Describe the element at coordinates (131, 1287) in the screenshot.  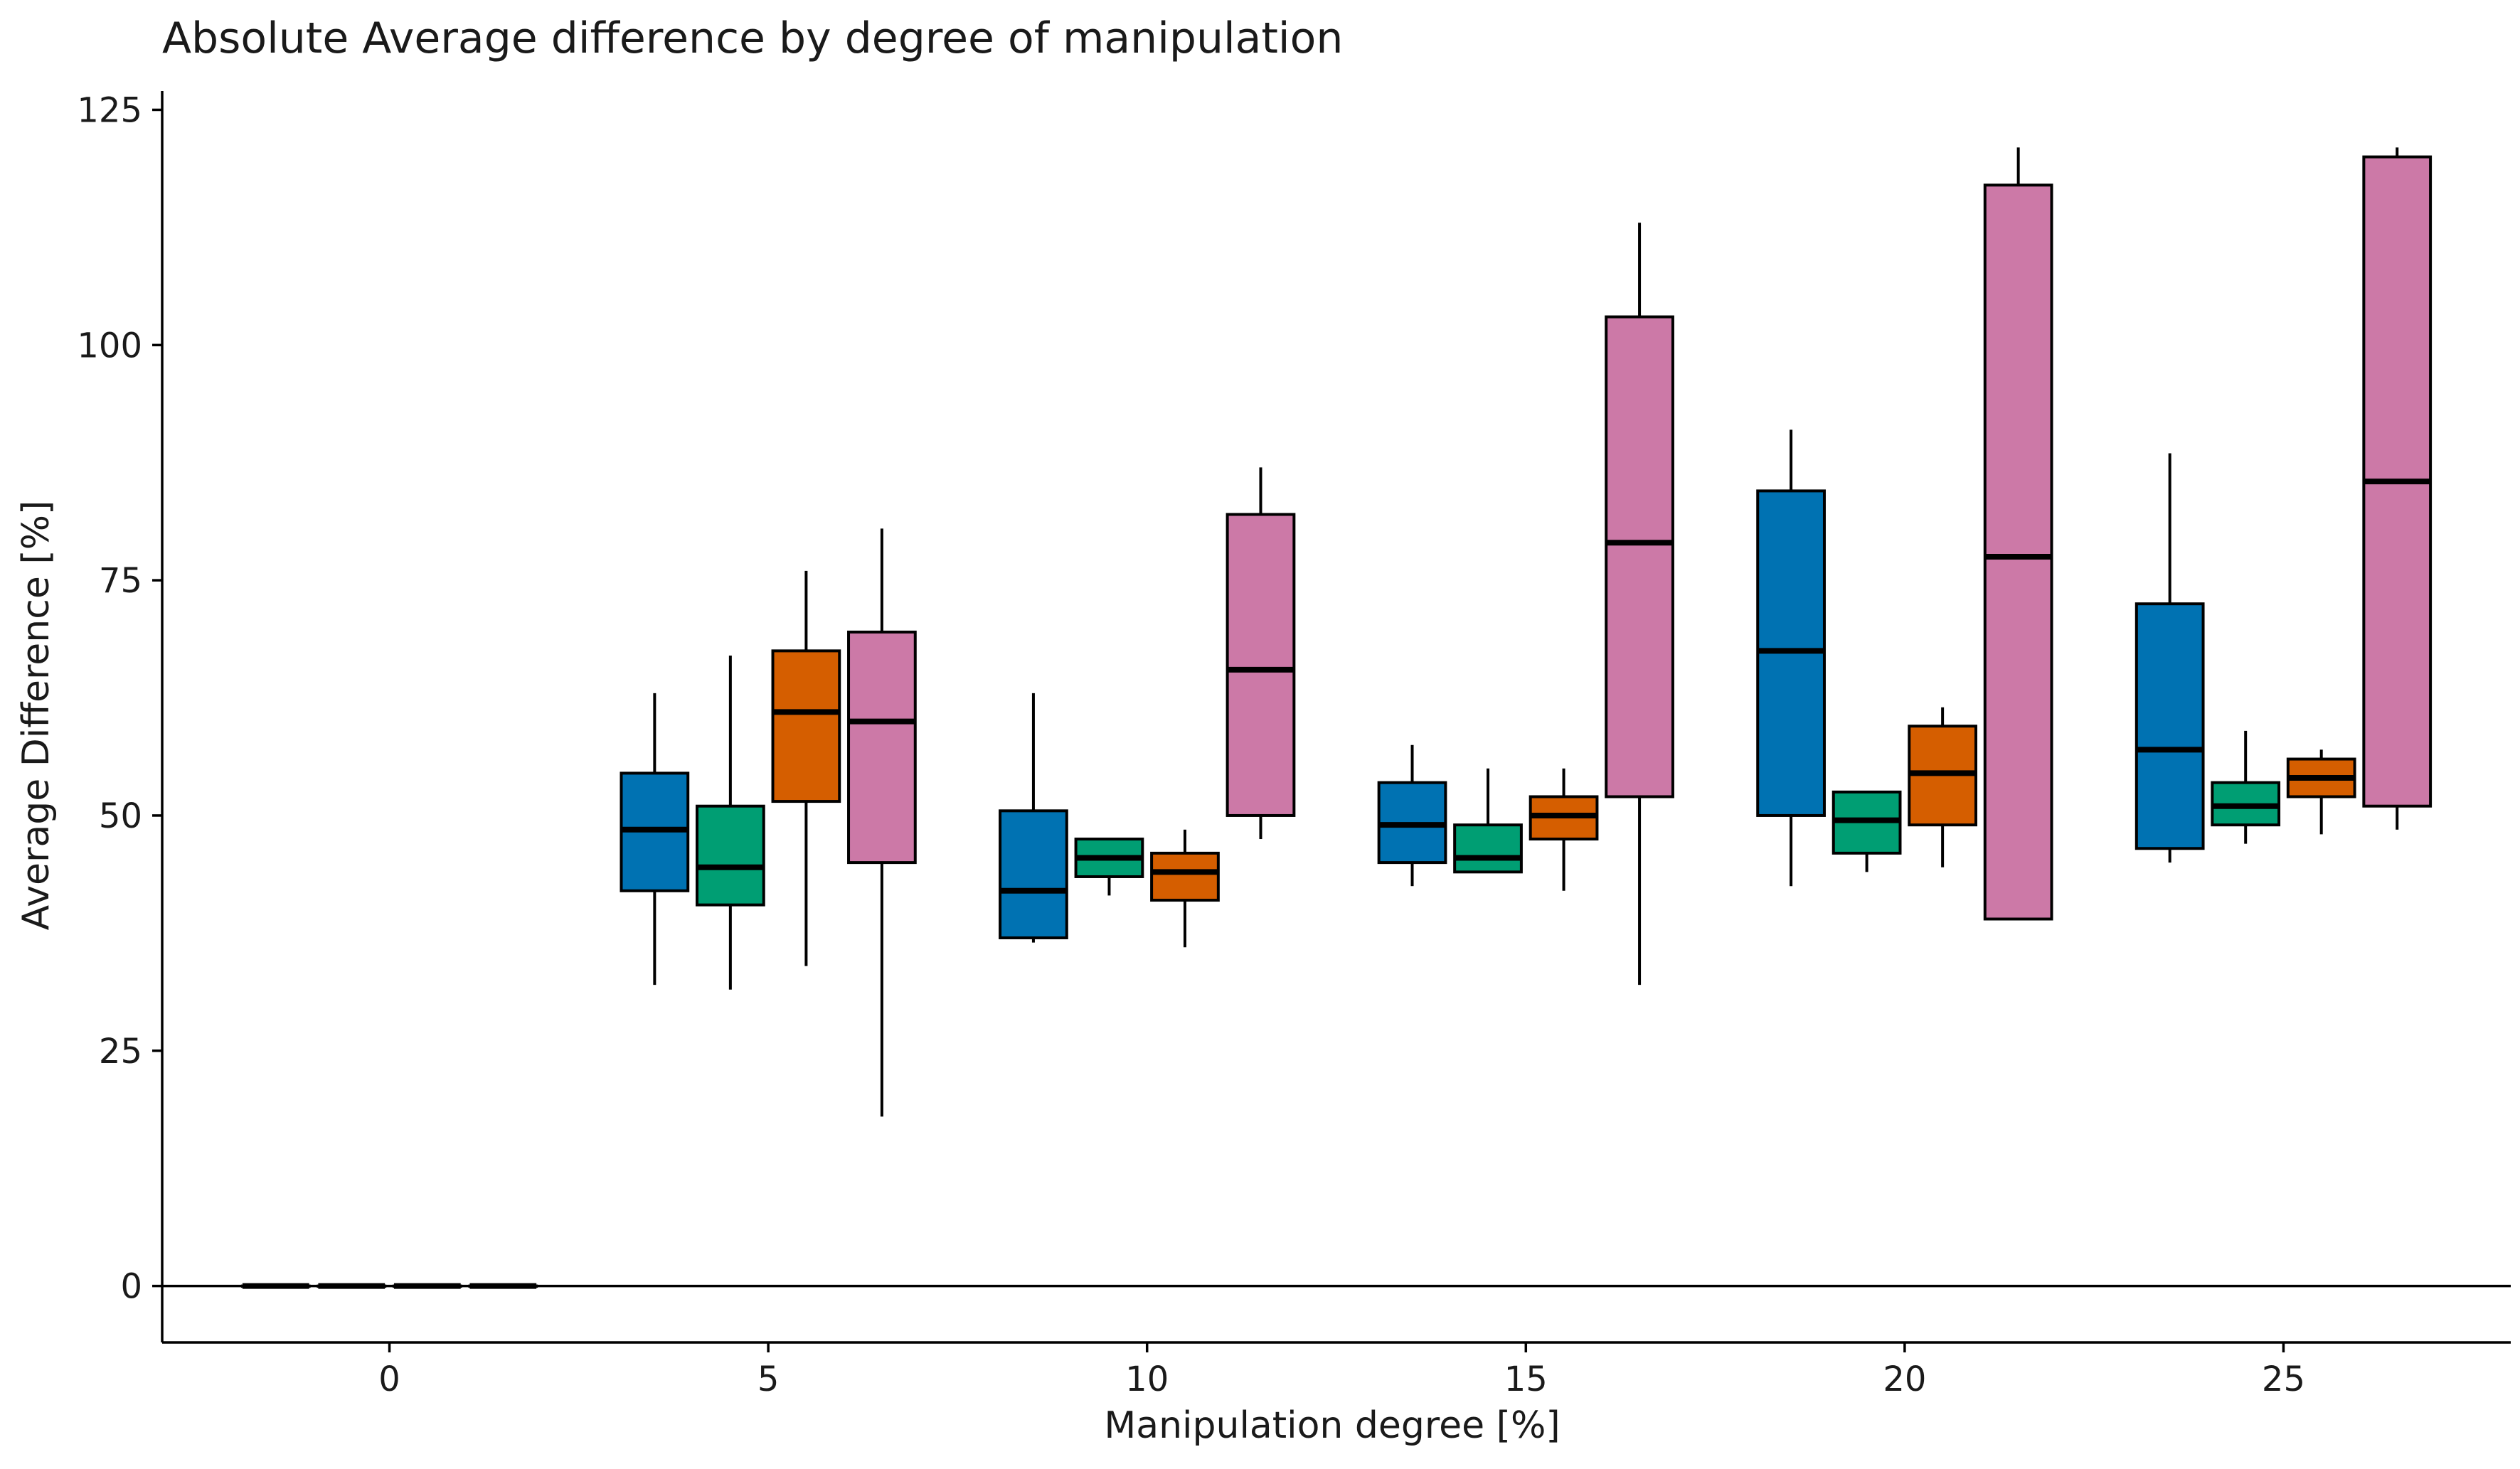
I see `y-tick-label: 0` at that location.